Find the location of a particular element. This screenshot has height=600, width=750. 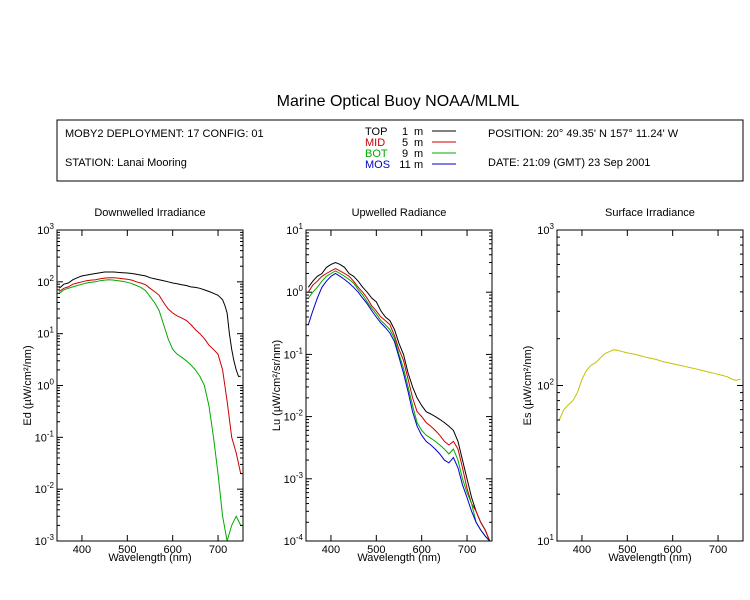

legend-depth: 9 is located at coordinates (405, 154).